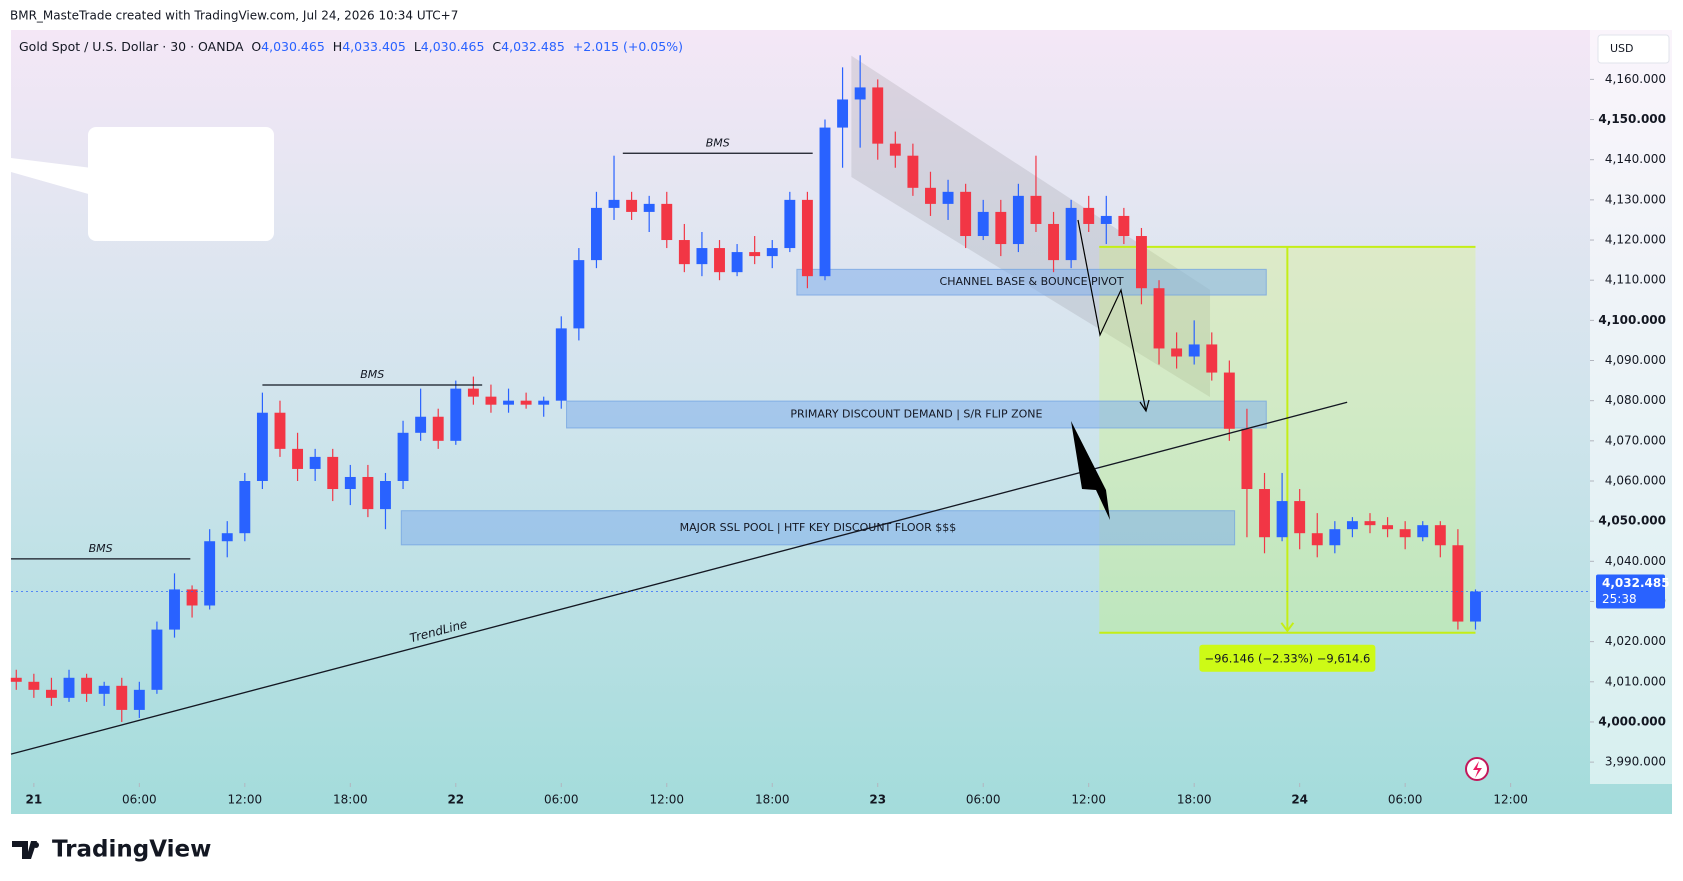 The image size is (1683, 881). I want to click on zone-label: PRIMARY DISCOUNT DEMAND | S/R FLIP ZONE, so click(916, 414).